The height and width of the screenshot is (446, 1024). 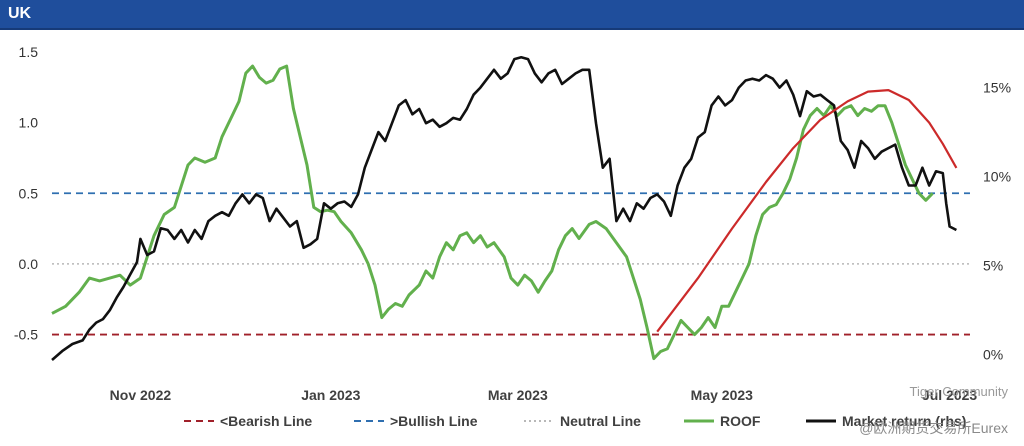 I want to click on y-right-tick-3: 0%, so click(x=993, y=355).